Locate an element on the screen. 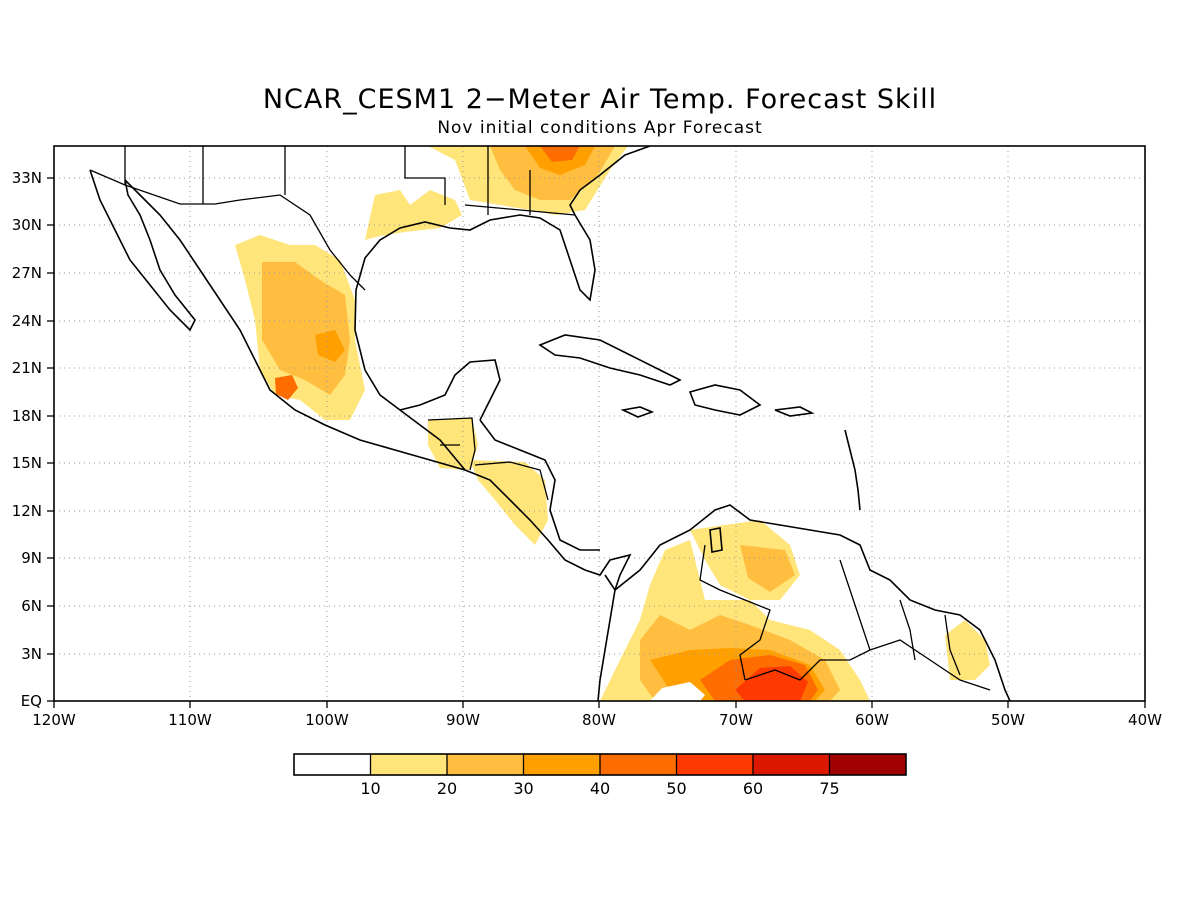 The image size is (1200, 900). central-america-carib is located at coordinates (539, 485).